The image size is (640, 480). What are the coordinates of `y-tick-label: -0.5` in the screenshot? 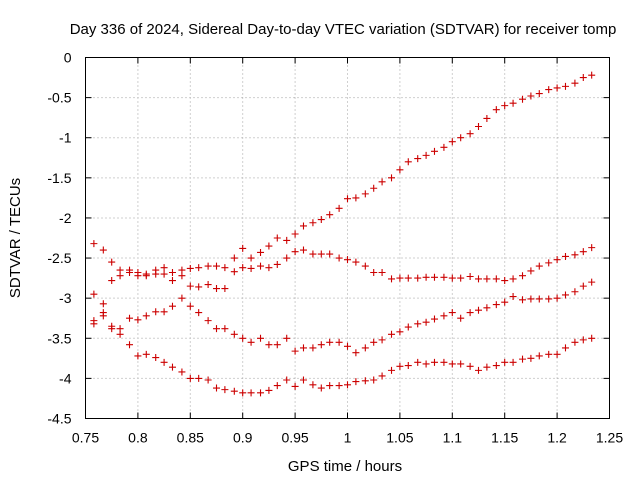 It's located at (59, 98).